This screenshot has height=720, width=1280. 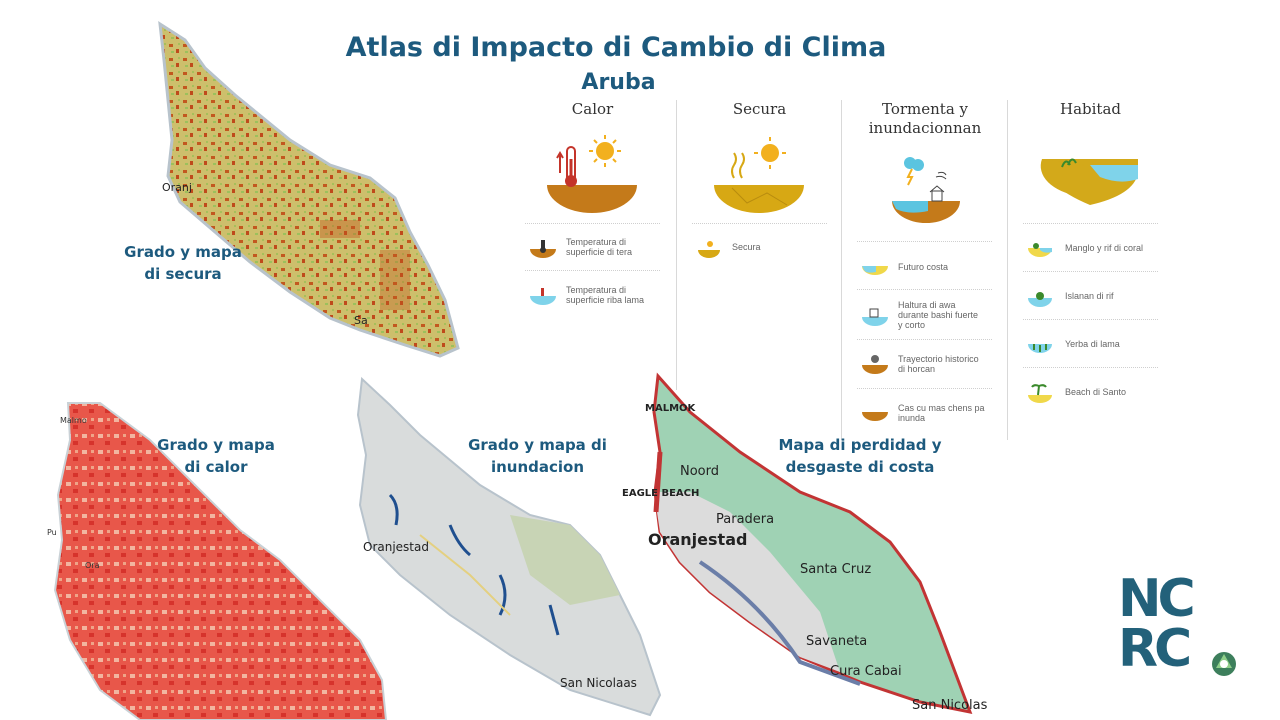 I want to click on reef-island-icon, so click(x=1040, y=299).